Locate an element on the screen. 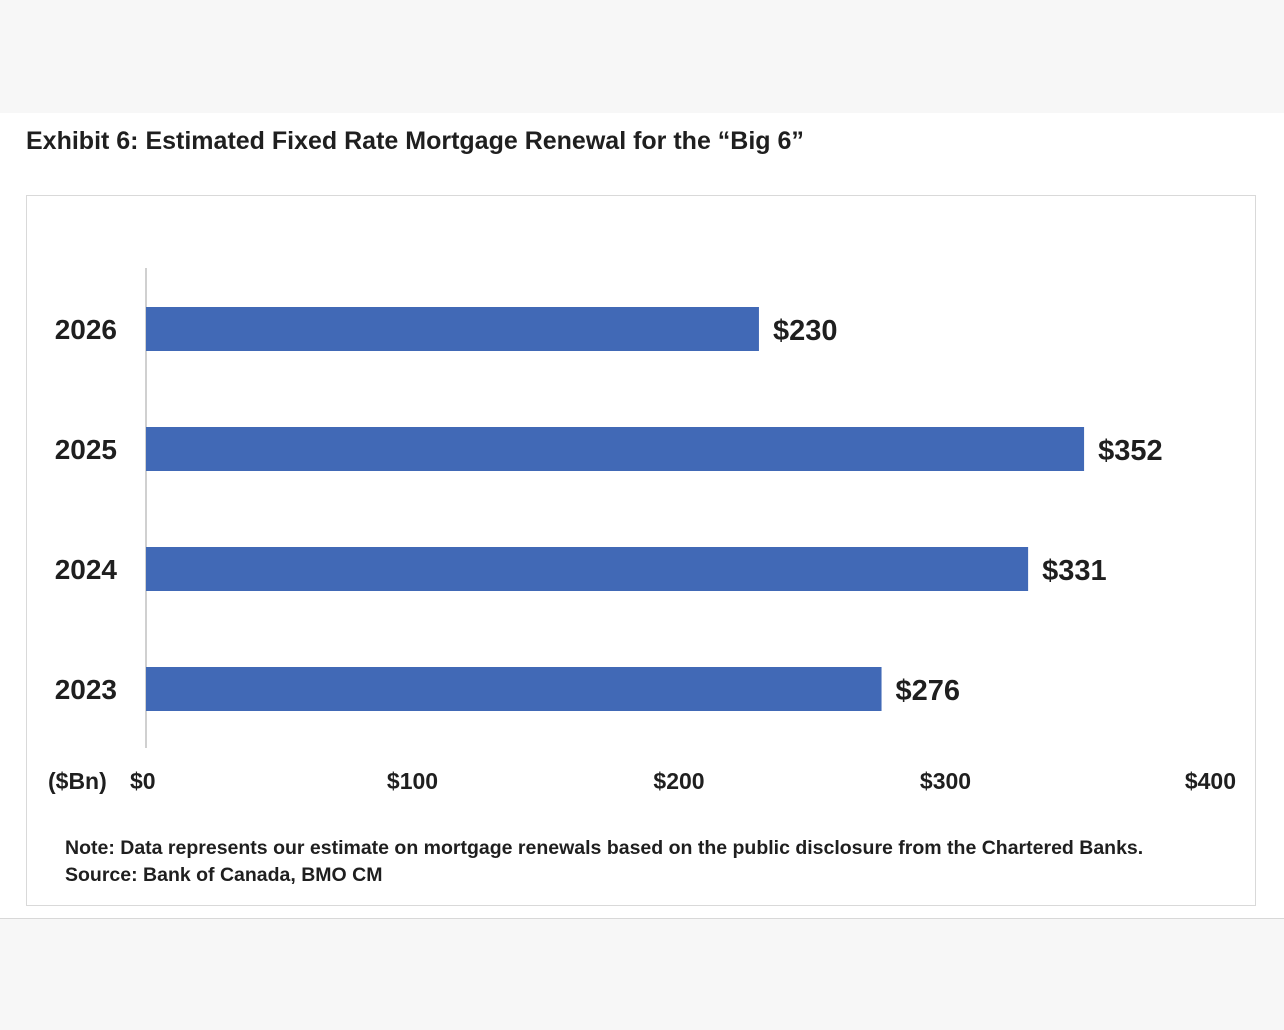 The height and width of the screenshot is (1030, 1284). category-label-2023: 2023 is located at coordinates (86, 689).